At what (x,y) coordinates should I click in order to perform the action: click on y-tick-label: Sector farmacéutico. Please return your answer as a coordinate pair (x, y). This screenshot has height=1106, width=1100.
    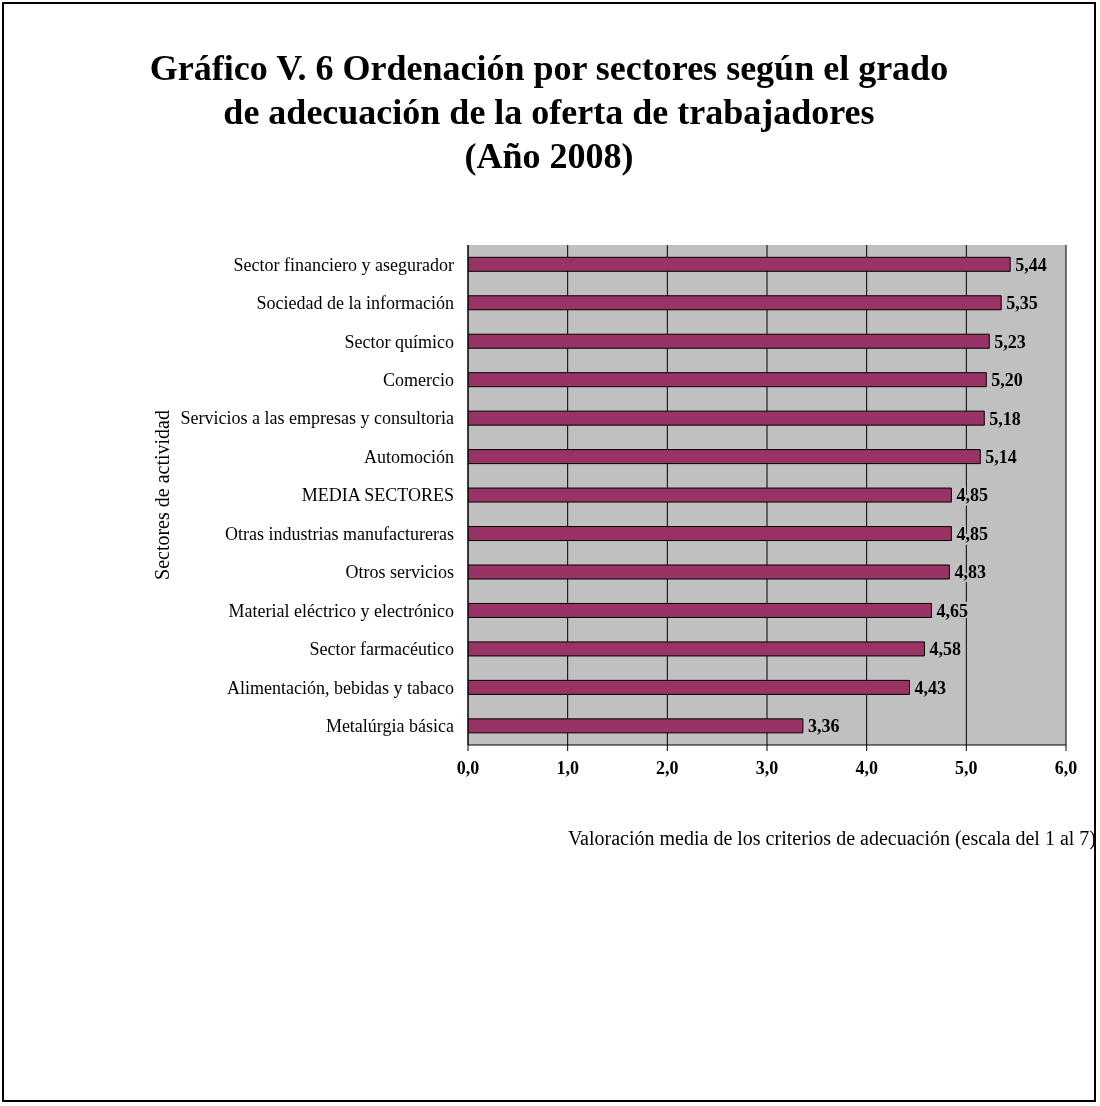
    Looking at the image, I should click on (381, 649).